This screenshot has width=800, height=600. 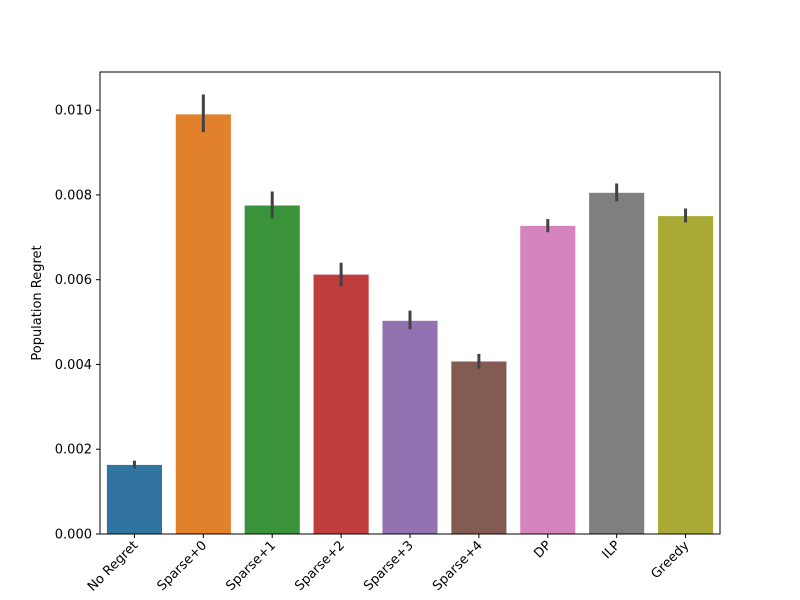 What do you see at coordinates (37, 302) in the screenshot?
I see `y-axis-title: Population Regret` at bounding box center [37, 302].